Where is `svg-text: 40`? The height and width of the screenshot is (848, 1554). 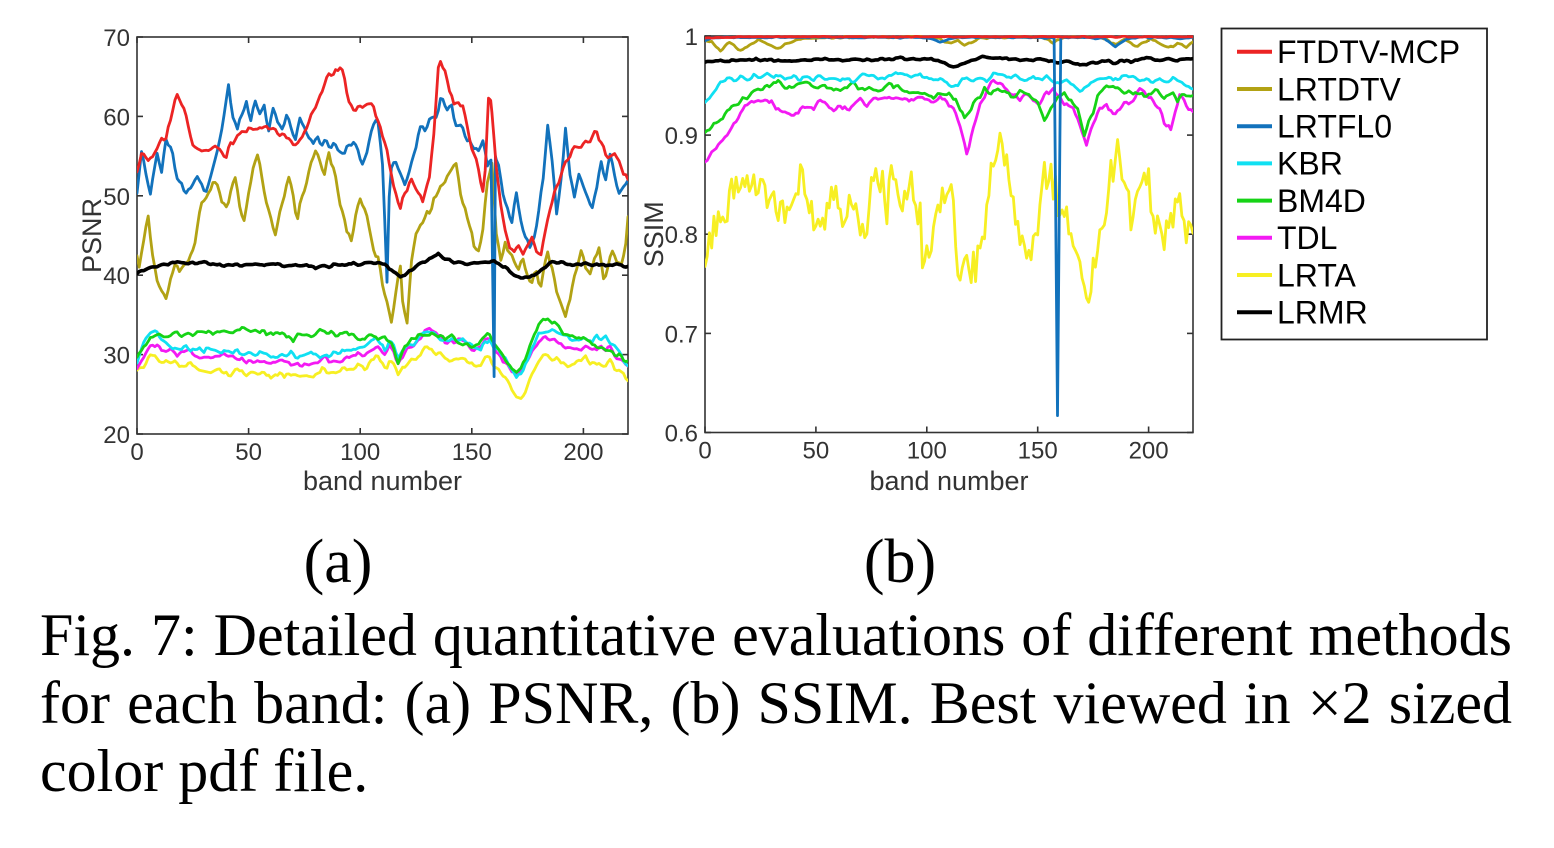 svg-text: 40 is located at coordinates (116, 276).